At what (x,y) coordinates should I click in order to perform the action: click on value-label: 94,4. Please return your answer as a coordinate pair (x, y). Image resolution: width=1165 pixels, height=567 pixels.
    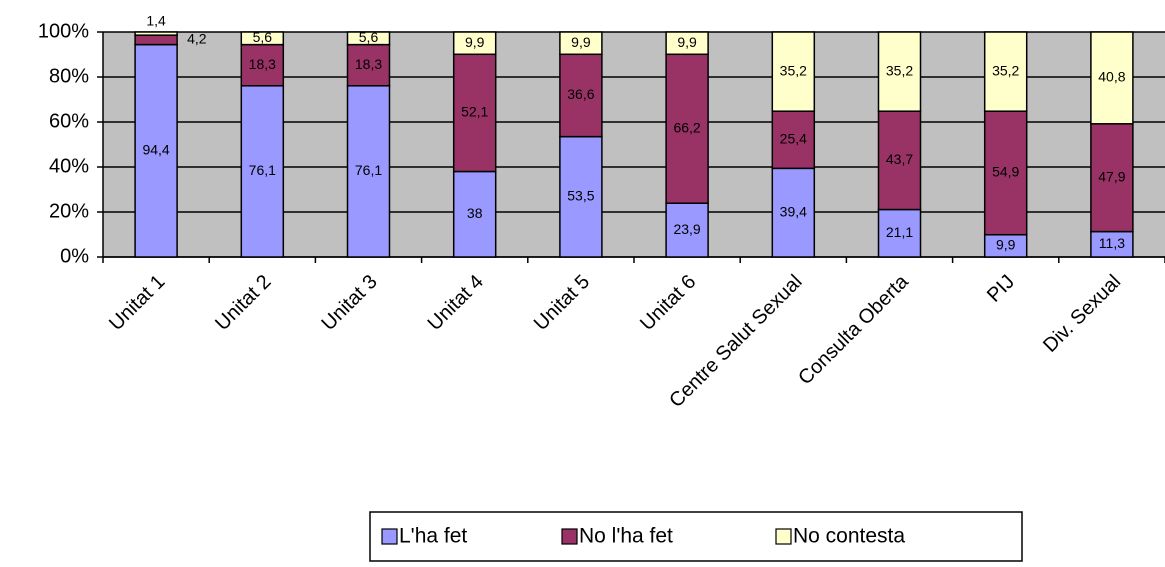
    Looking at the image, I should click on (155, 150).